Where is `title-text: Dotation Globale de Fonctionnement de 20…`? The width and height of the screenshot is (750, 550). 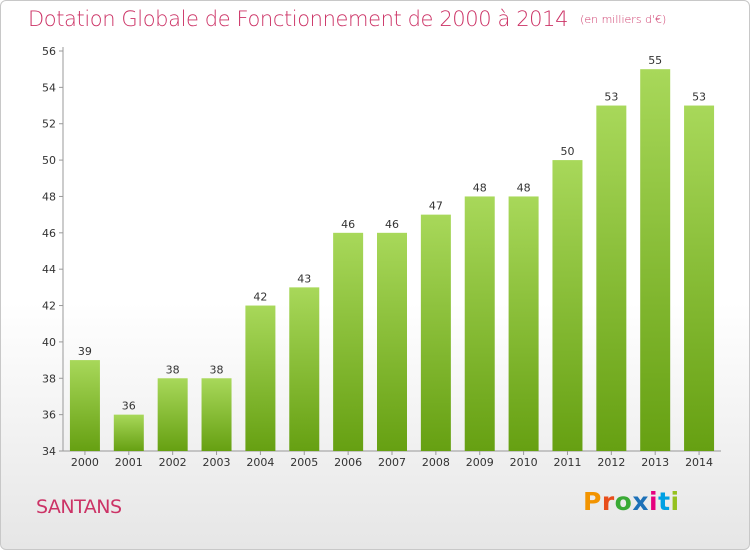 title-text: Dotation Globale de Fonctionnement de 20… is located at coordinates (298, 19).